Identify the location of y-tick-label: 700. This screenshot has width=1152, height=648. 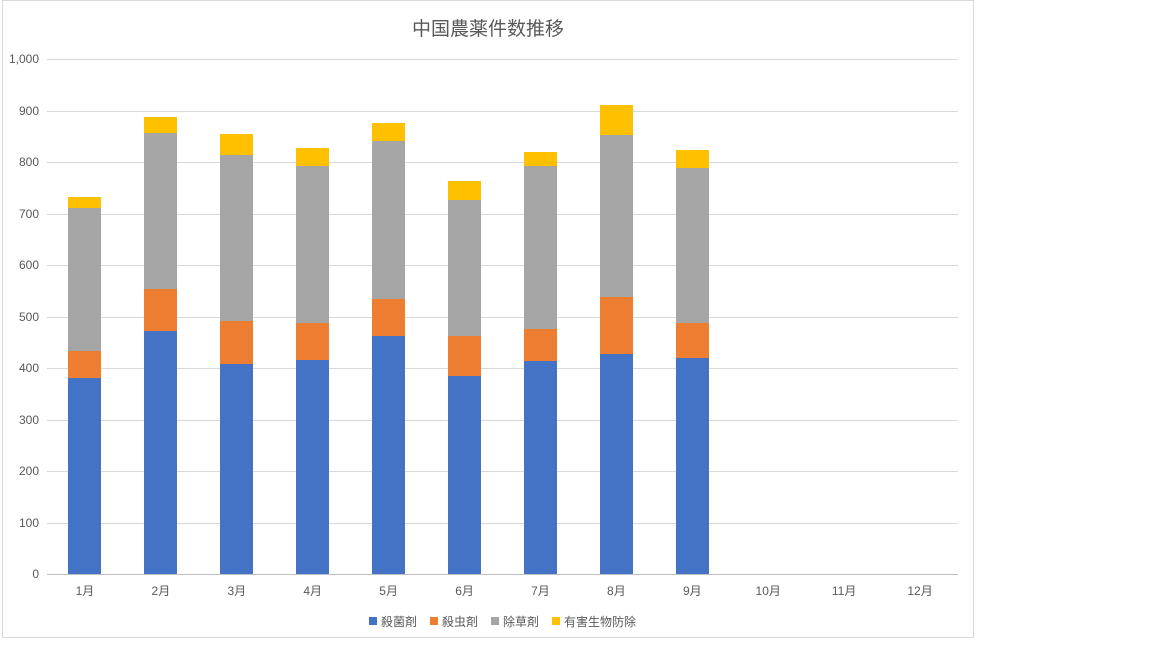
(28, 213).